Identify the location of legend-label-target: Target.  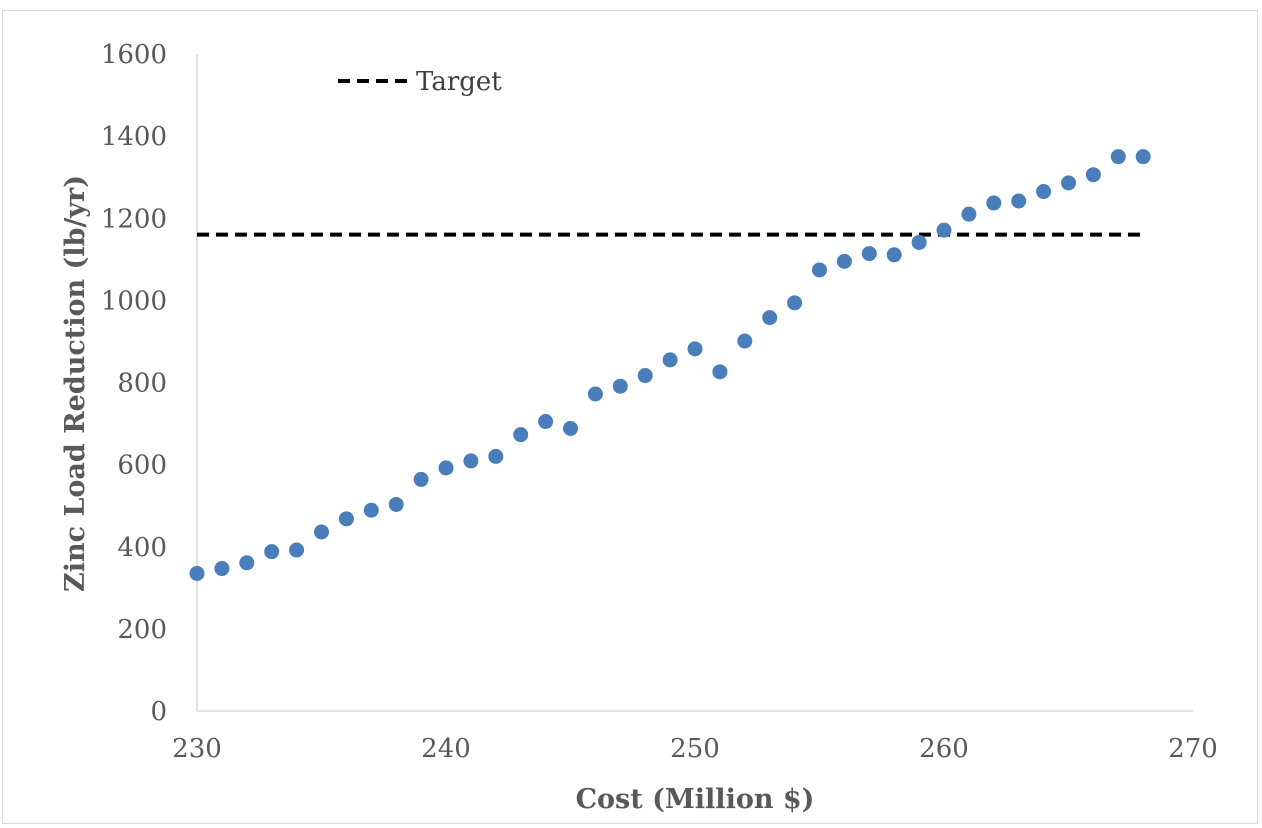
(459, 82).